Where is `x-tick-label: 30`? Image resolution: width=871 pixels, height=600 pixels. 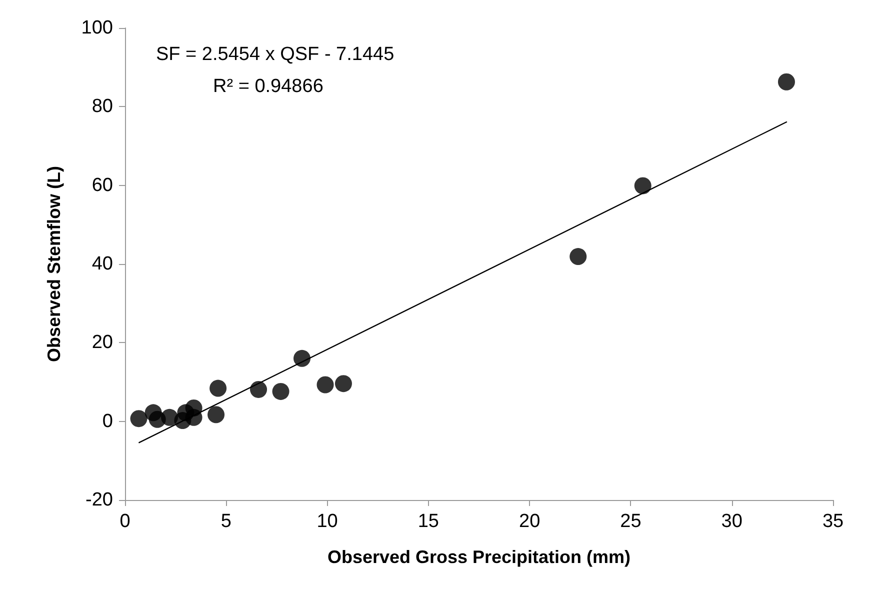 x-tick-label: 30 is located at coordinates (731, 521).